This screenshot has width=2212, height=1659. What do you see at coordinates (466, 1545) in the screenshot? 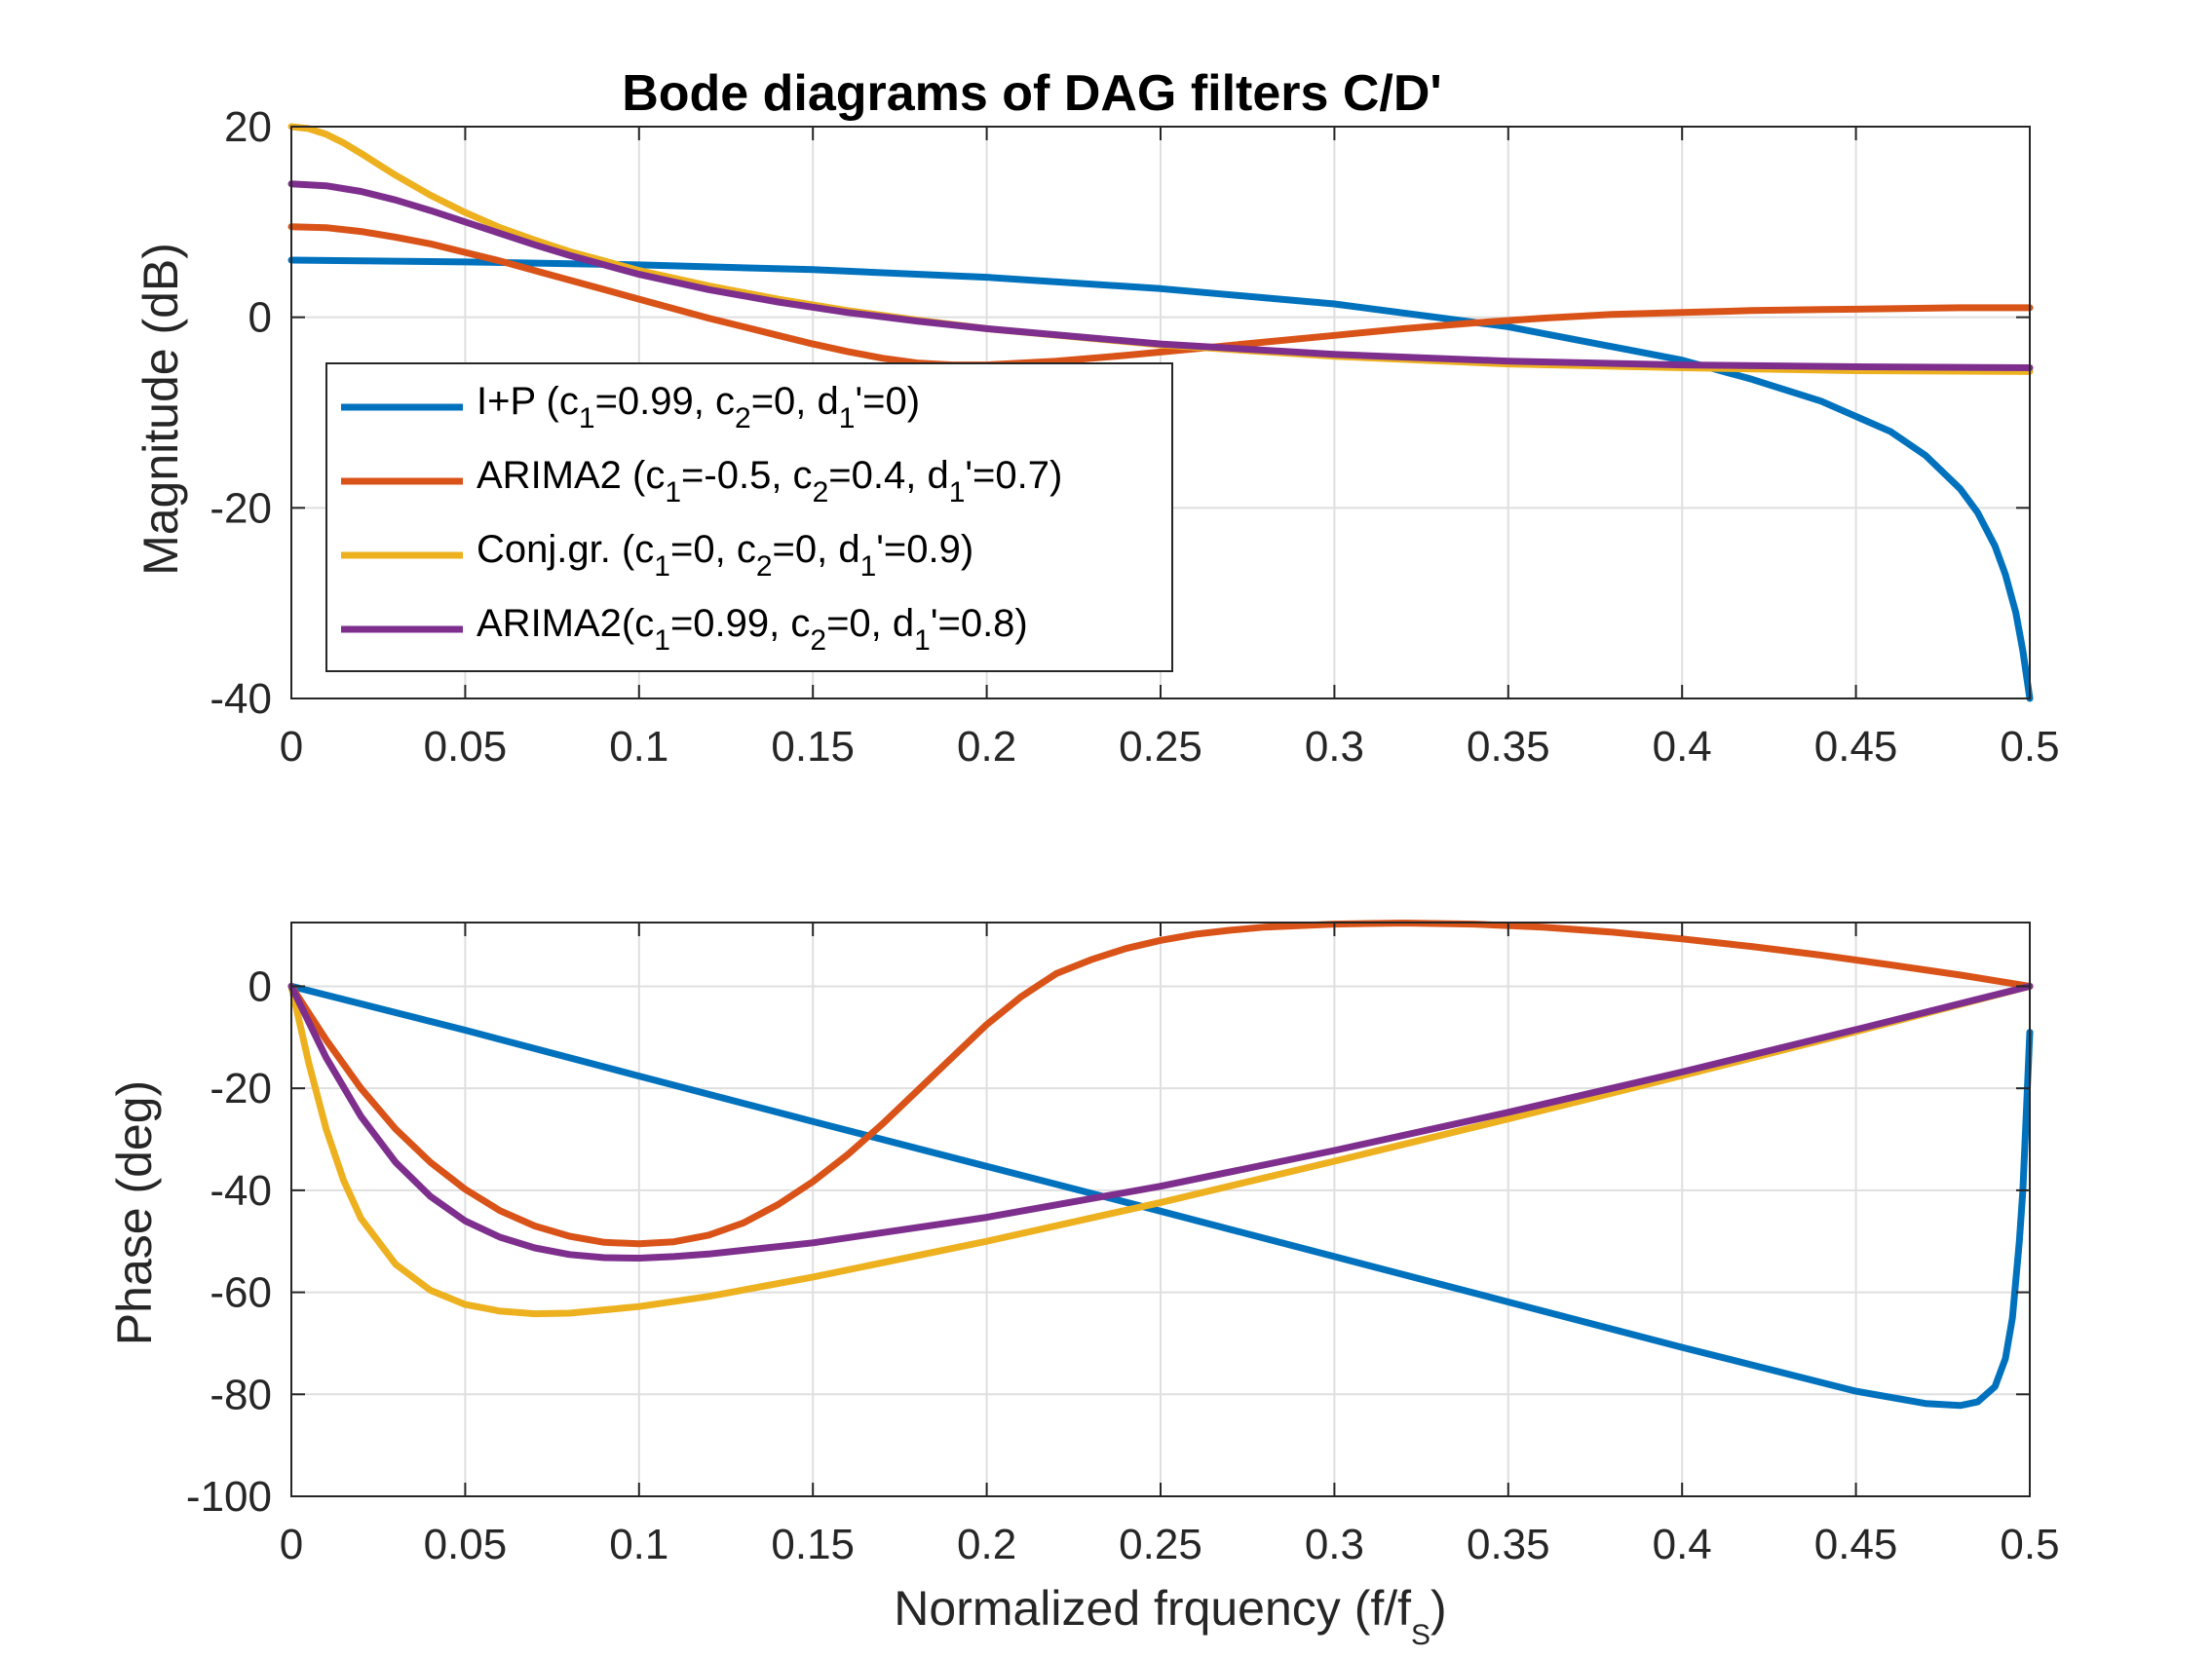
I see `phase-xtick-label: 0.05` at bounding box center [466, 1545].